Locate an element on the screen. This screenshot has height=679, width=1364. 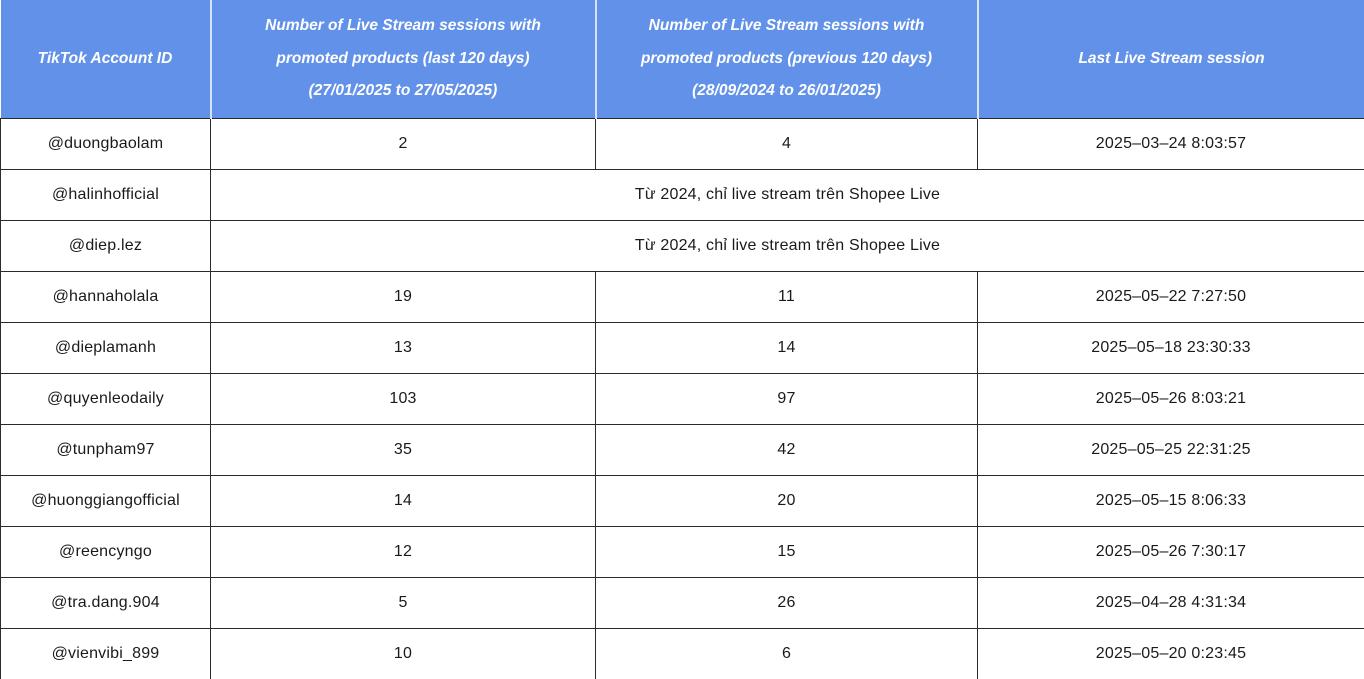
last-session-cell: 2025–05–25 22:31:25 is located at coordinates (1170, 450).